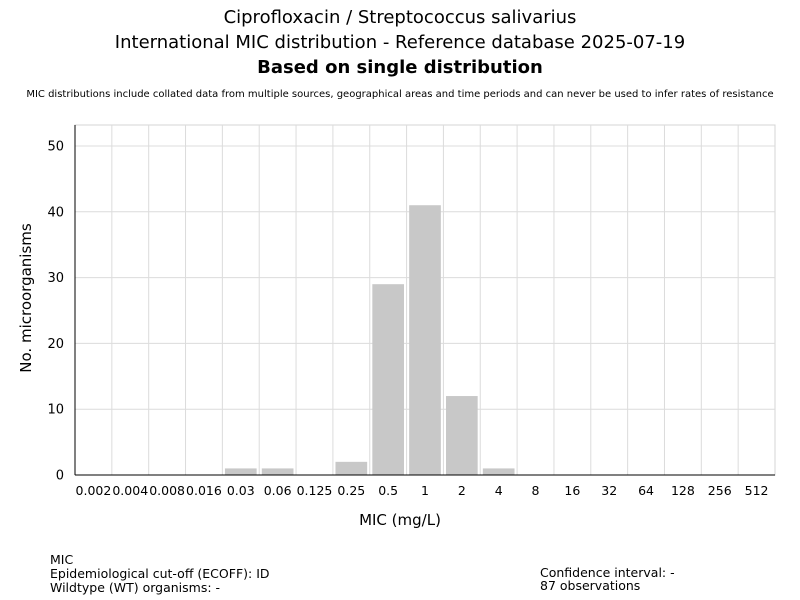 The height and width of the screenshot is (600, 800). What do you see at coordinates (572, 490) in the screenshot?
I see `x-tick-label: 16` at bounding box center [572, 490].